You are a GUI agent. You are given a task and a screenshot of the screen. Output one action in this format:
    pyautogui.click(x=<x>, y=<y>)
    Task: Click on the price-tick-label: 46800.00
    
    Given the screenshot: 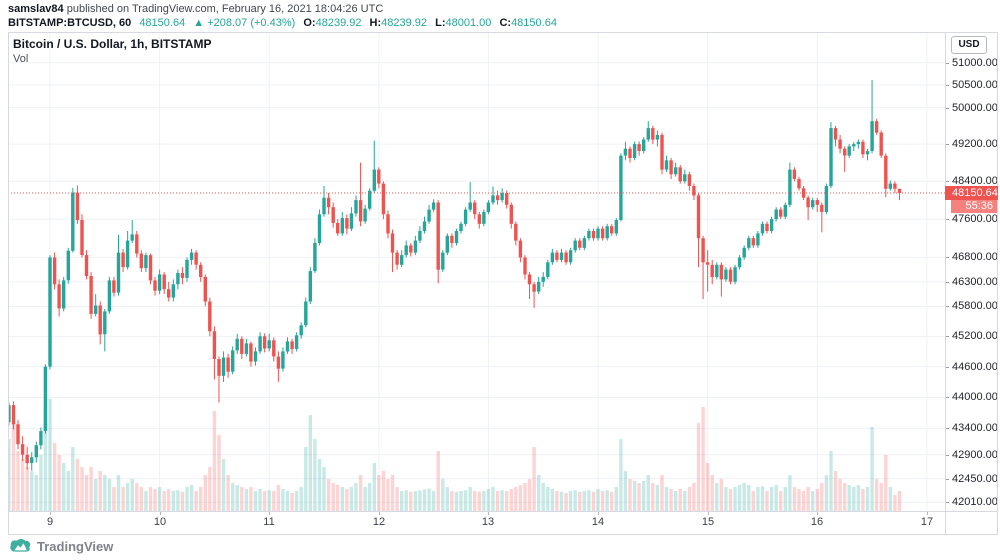 What is the action you would take?
    pyautogui.click(x=971, y=257)
    